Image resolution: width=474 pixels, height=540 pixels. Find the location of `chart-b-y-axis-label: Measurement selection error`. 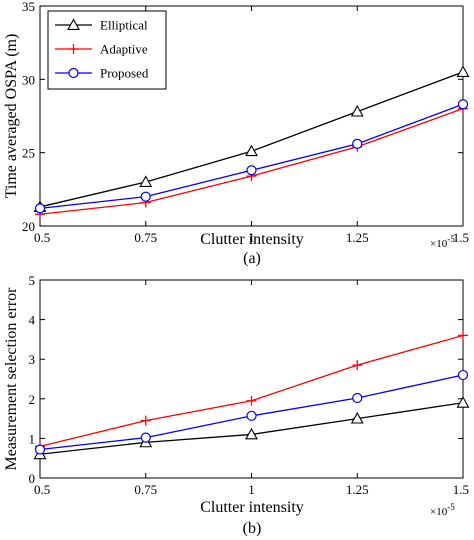

chart-b-y-axis-label: Measurement selection error is located at coordinates (11, 379).